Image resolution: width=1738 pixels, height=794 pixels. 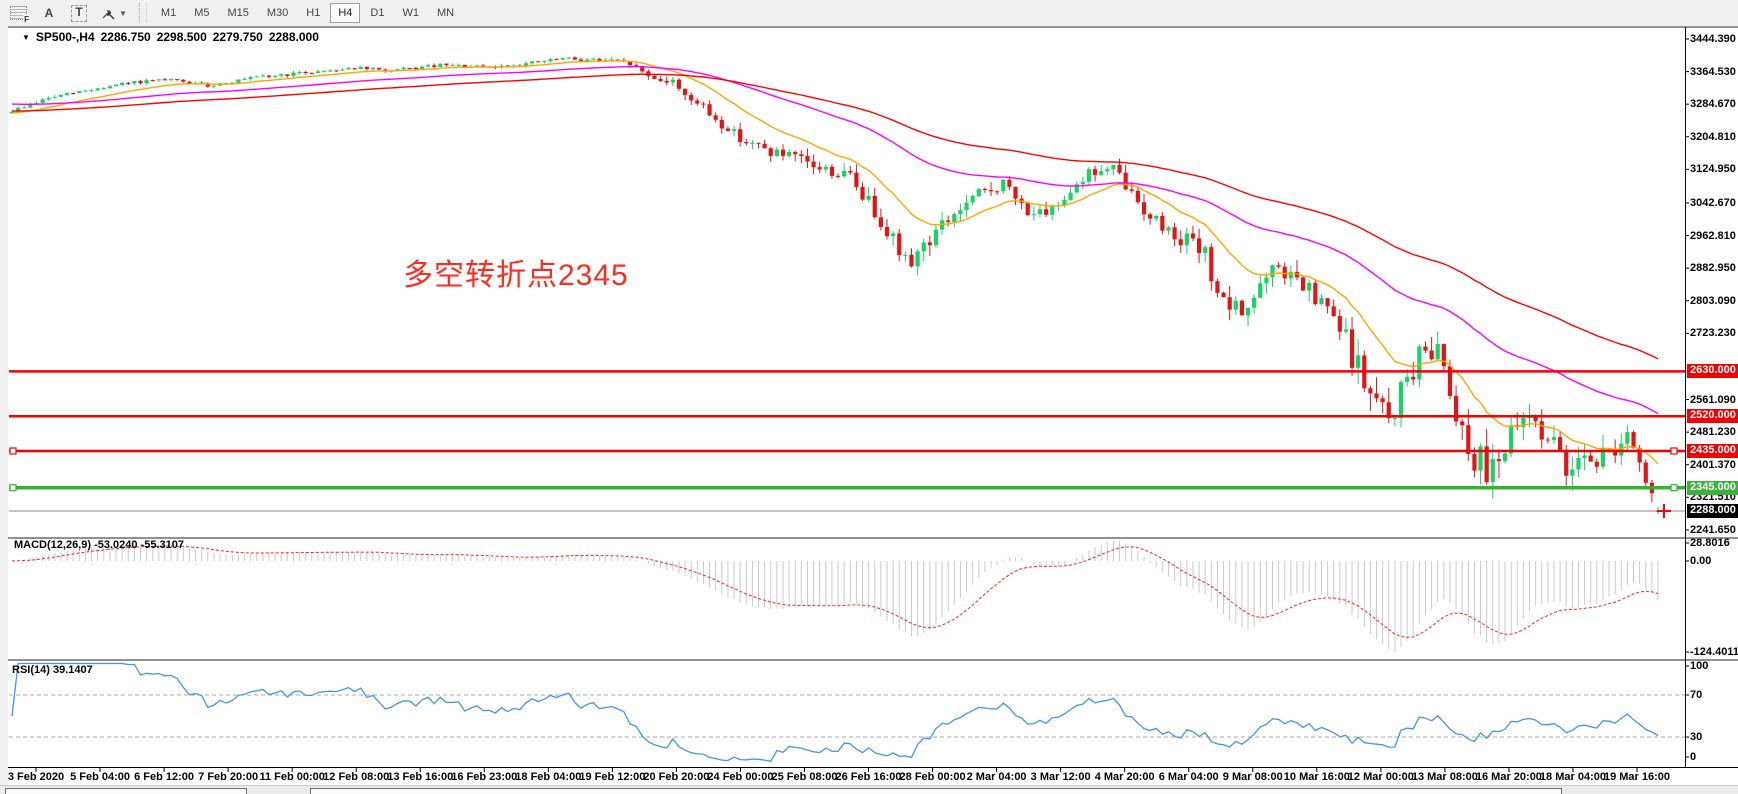 I want to click on timeframe-button-mn: MN, so click(x=445, y=13).